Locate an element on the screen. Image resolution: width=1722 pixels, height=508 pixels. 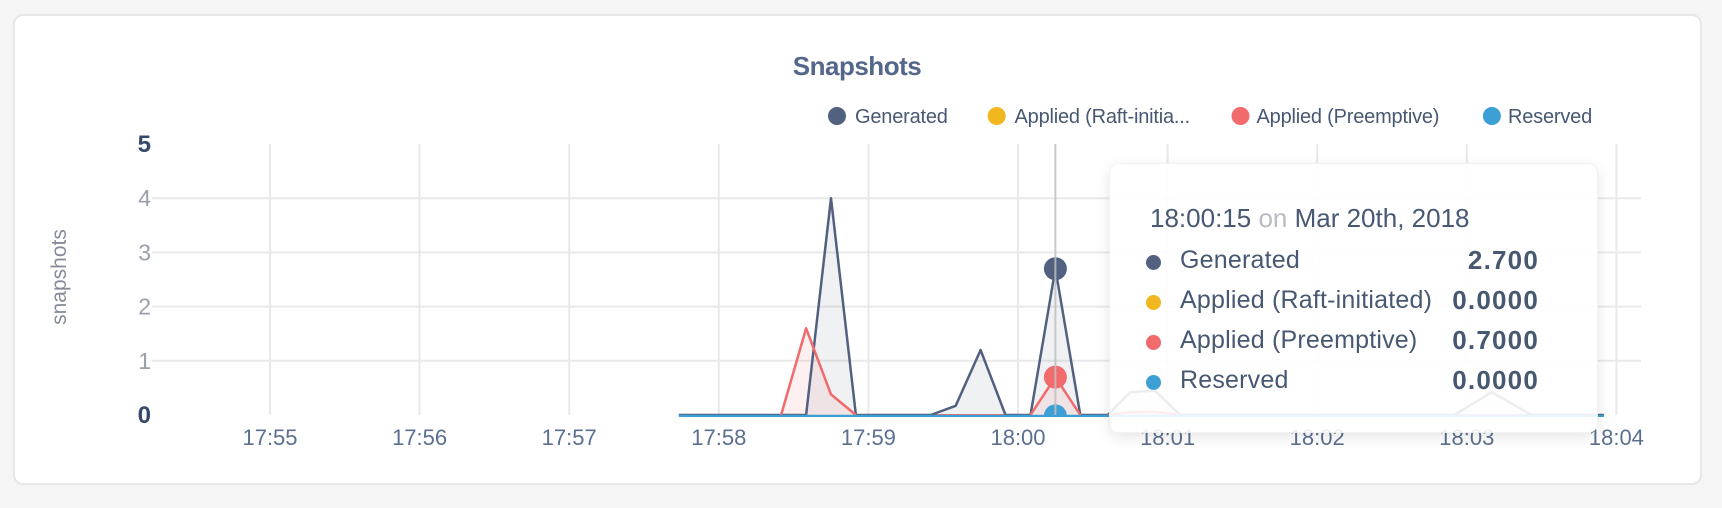
svg-text: Reserved is located at coordinates (1550, 117).